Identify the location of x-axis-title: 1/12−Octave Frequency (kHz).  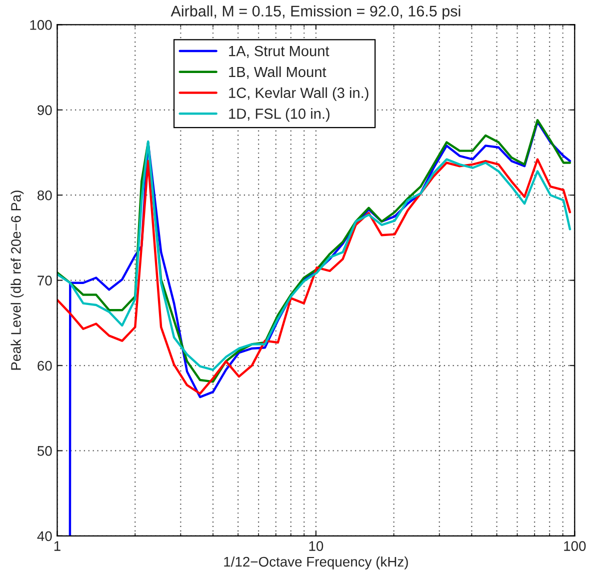
(316, 563).